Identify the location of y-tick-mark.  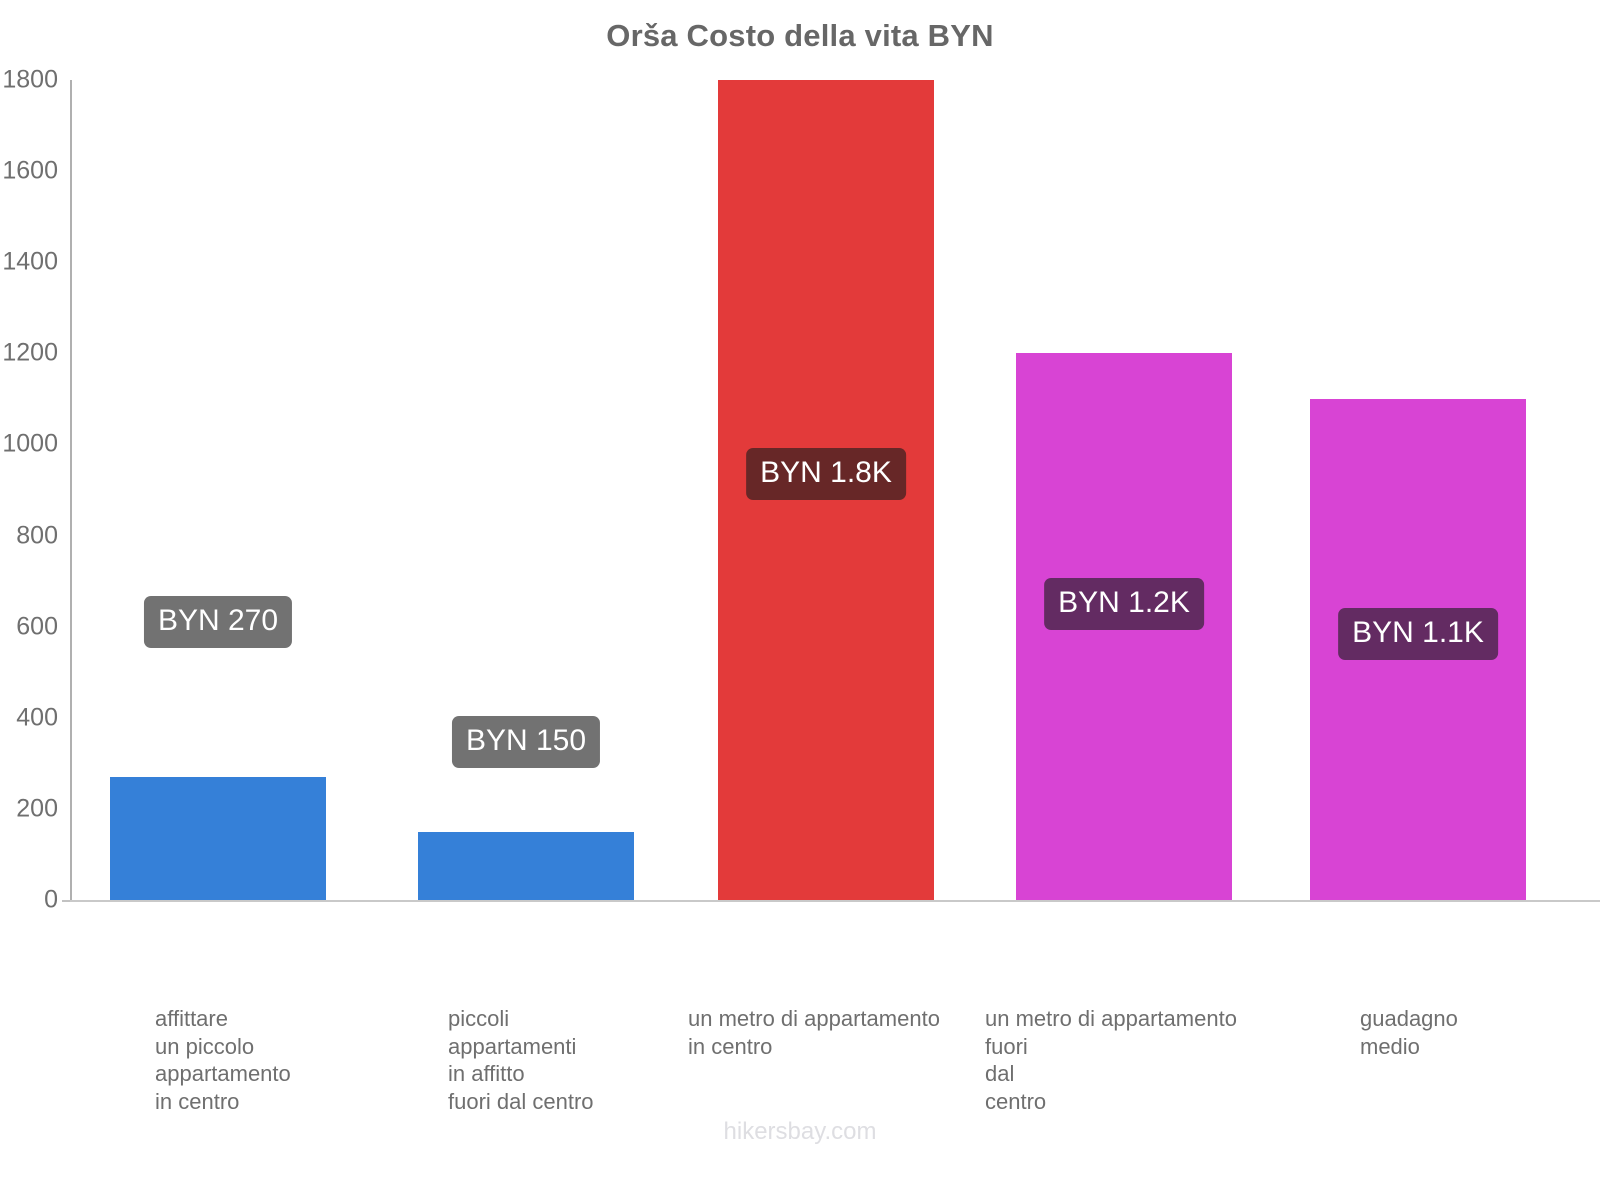
(66, 901).